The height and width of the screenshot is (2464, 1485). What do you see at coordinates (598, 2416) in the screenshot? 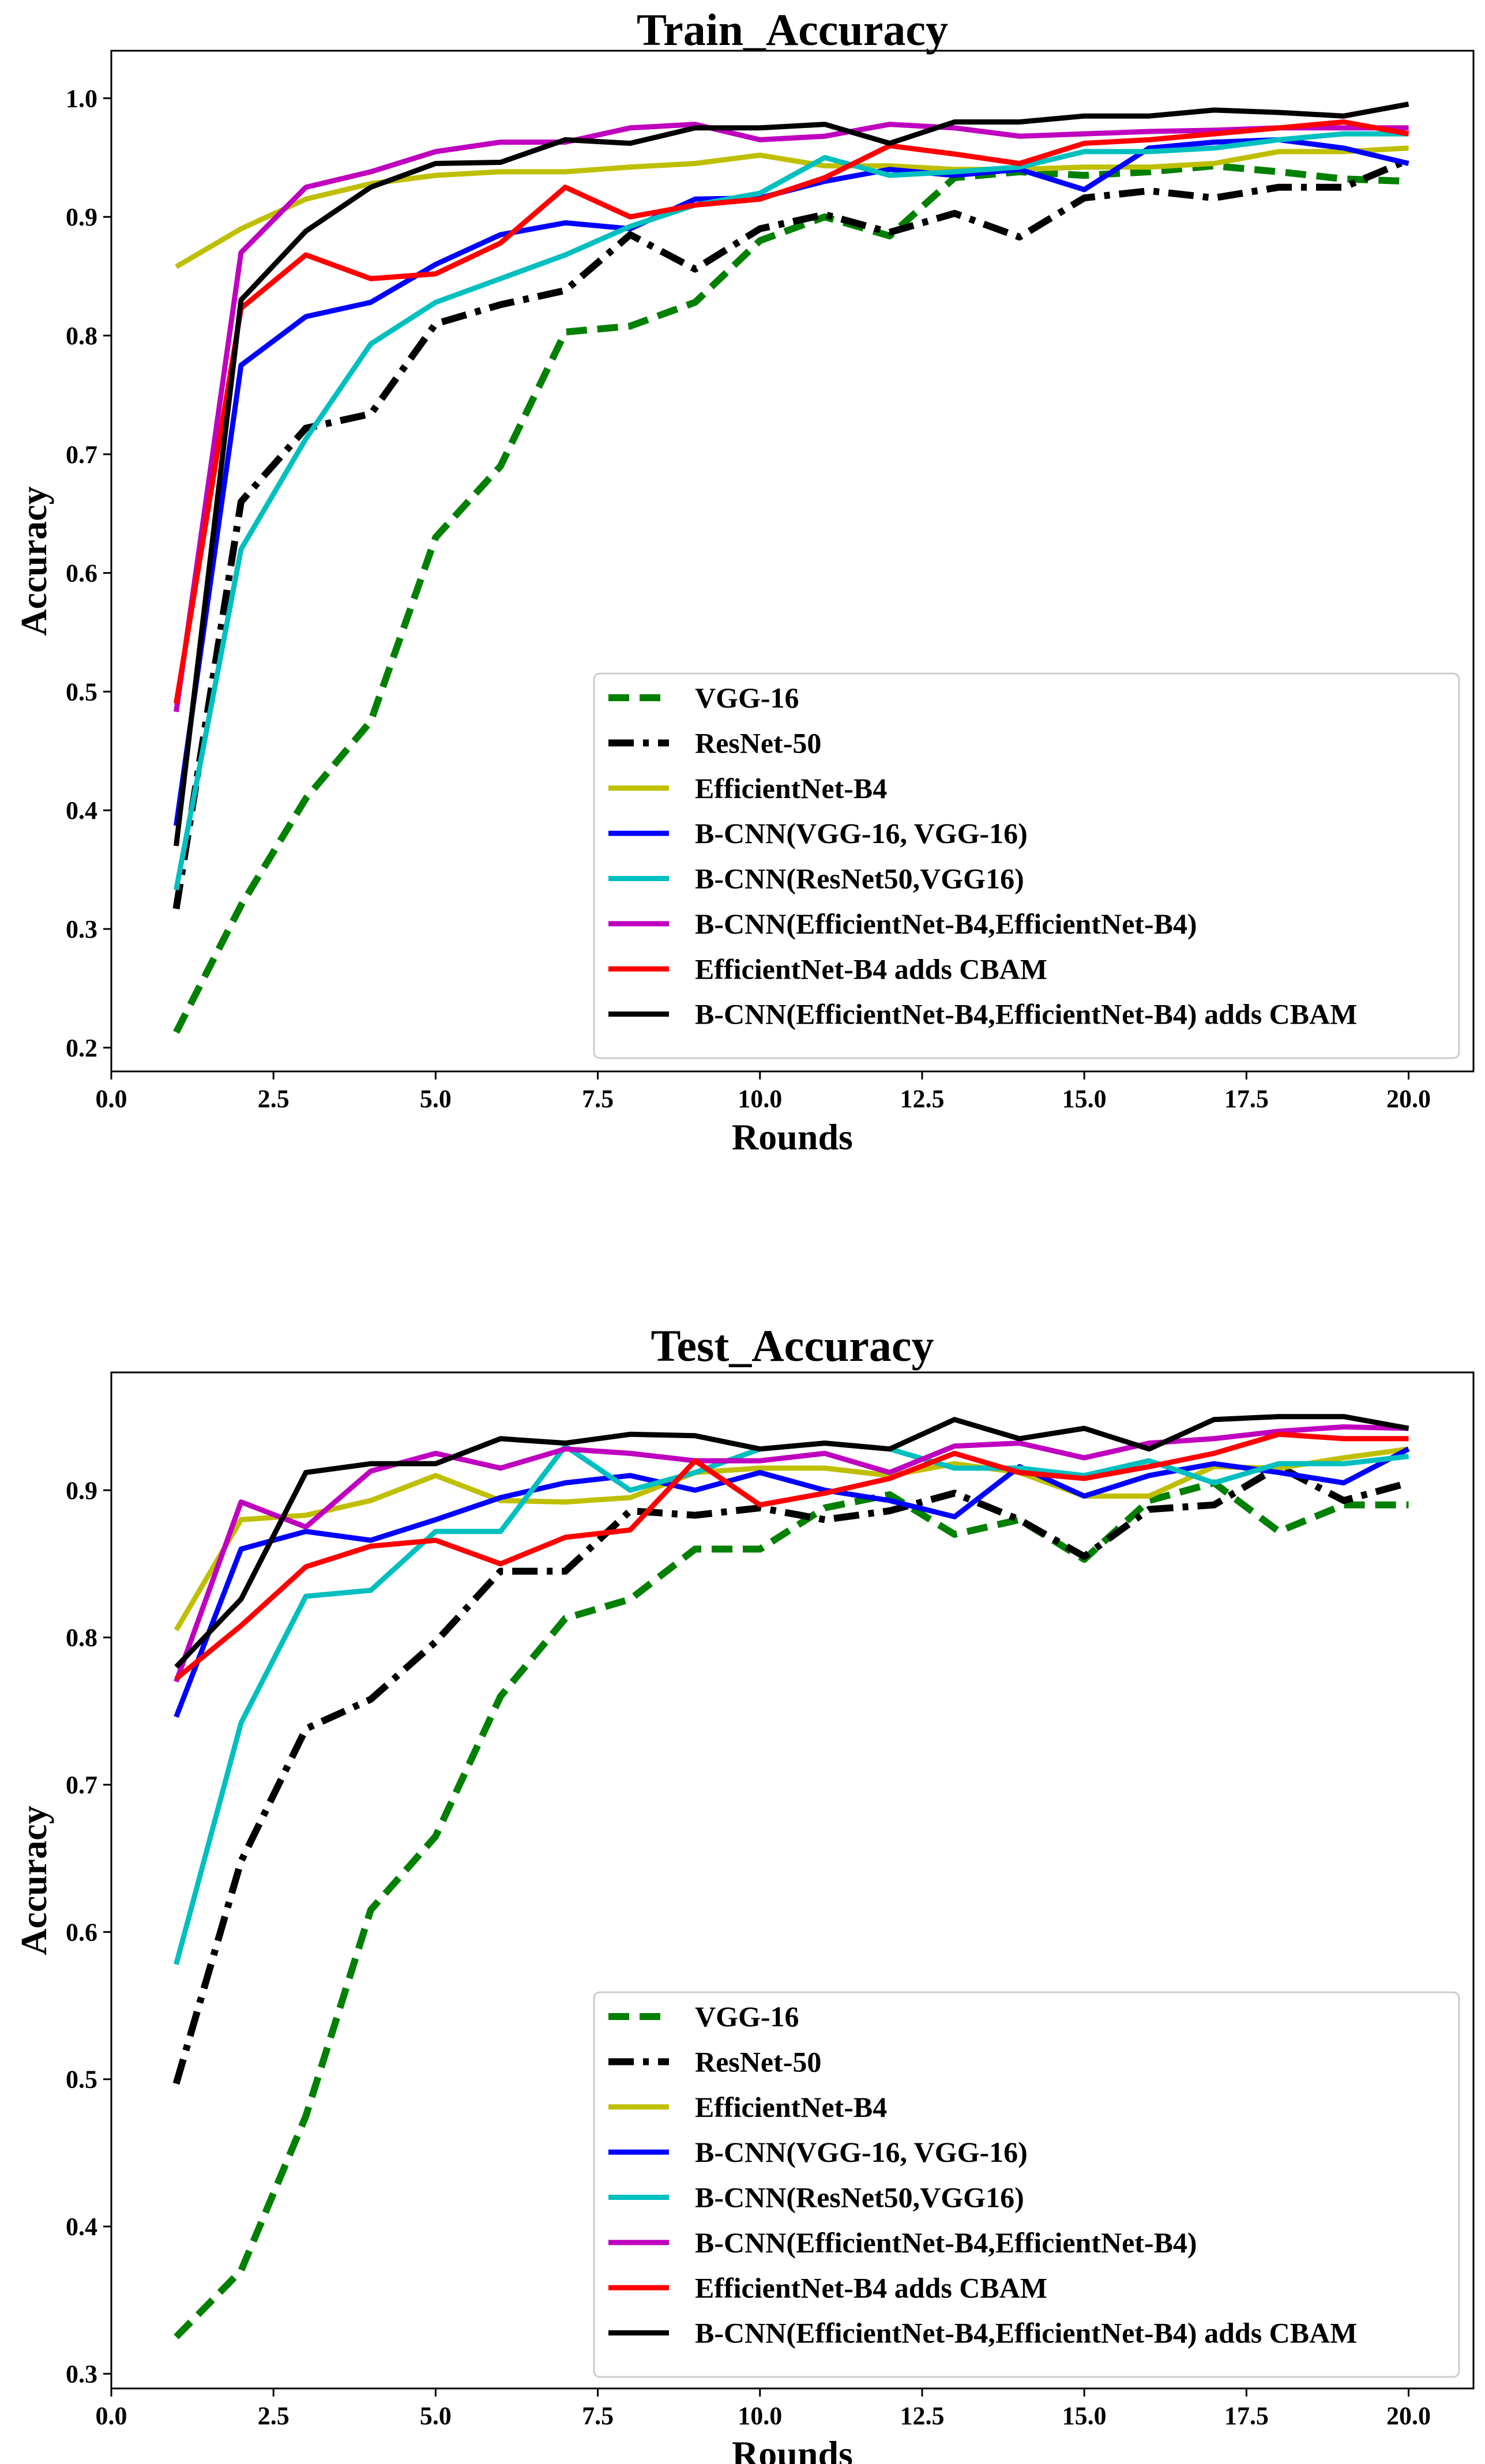
I see `chart2-x-tick-label: 7.5` at bounding box center [598, 2416].